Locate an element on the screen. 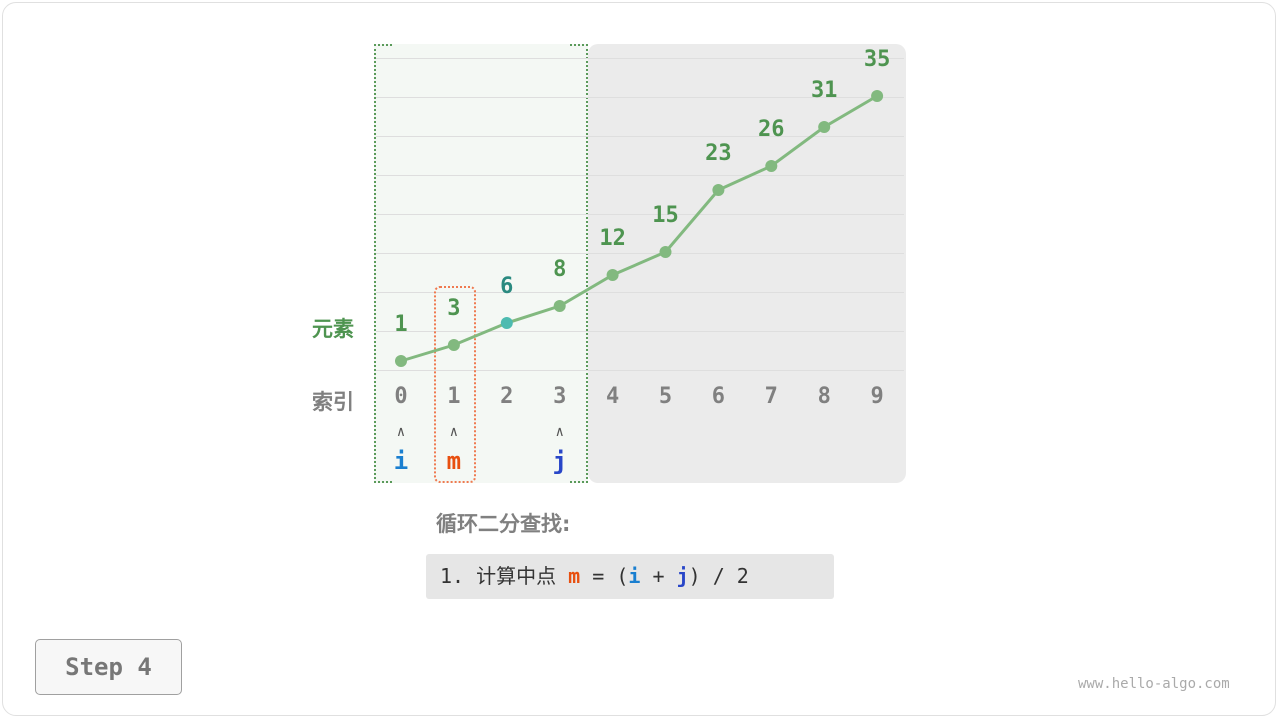 The width and height of the screenshot is (1280, 720). value-label: 31 is located at coordinates (824, 90).